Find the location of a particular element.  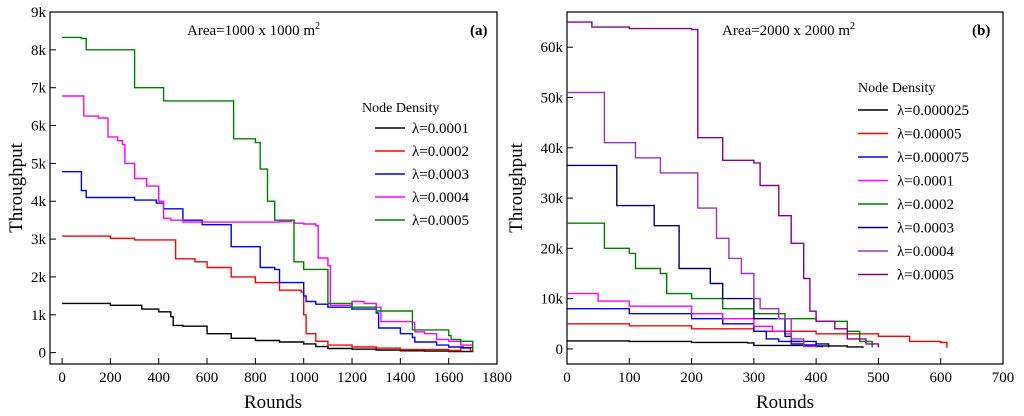

x-tick-label-a-4: 800 is located at coordinates (255, 378).